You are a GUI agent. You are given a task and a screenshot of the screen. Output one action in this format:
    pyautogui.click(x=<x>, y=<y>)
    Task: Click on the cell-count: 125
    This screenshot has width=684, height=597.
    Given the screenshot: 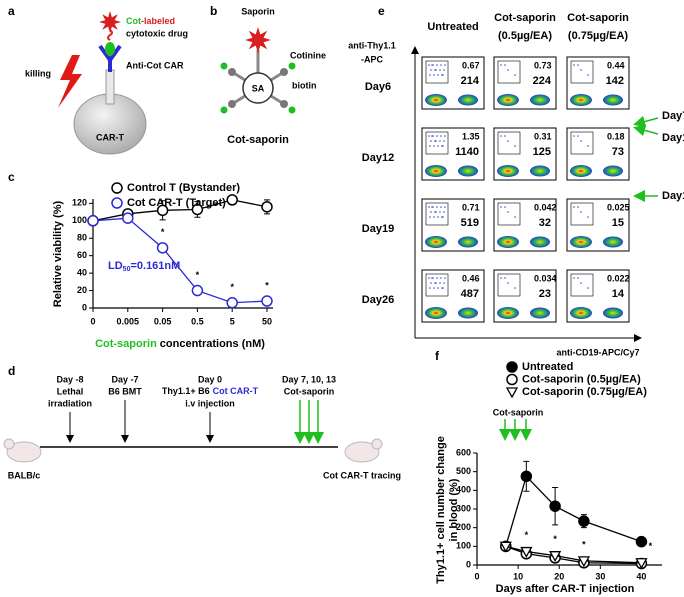 What is the action you would take?
    pyautogui.click(x=542, y=152)
    